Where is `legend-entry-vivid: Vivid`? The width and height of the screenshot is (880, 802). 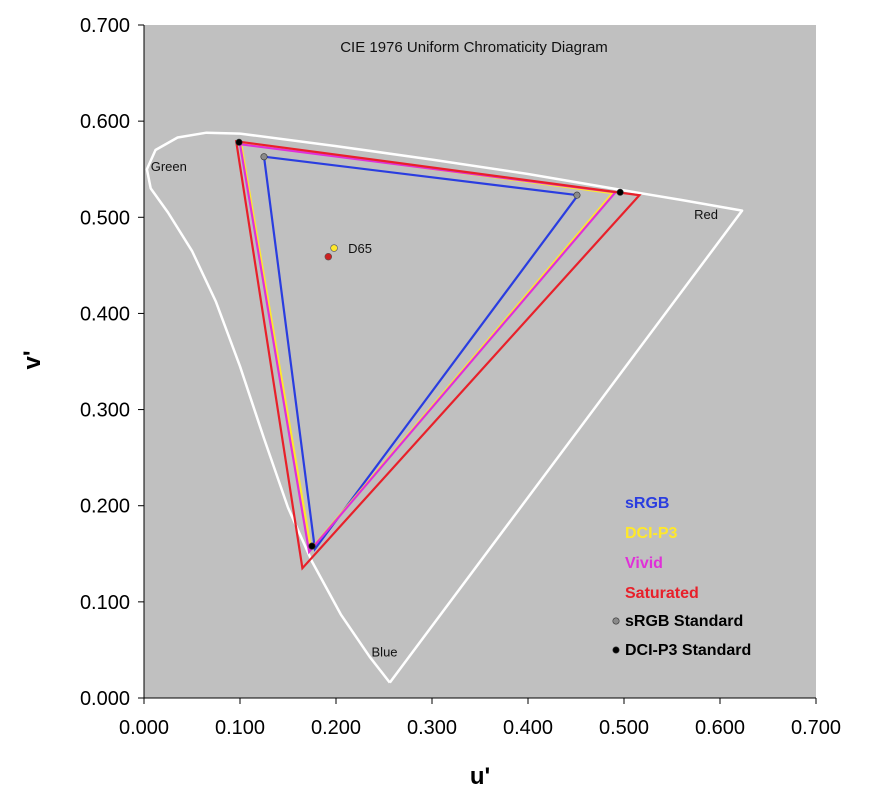
legend-entry-vivid: Vivid is located at coordinates (644, 563).